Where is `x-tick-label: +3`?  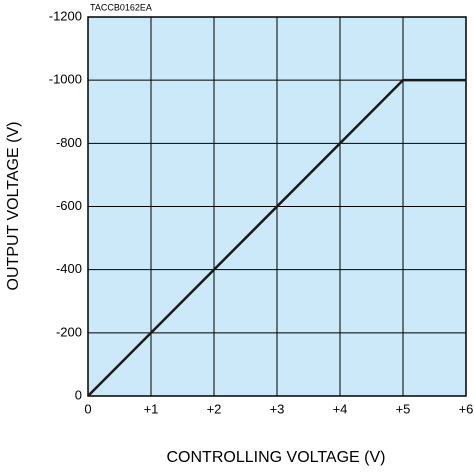 x-tick-label: +3 is located at coordinates (277, 408).